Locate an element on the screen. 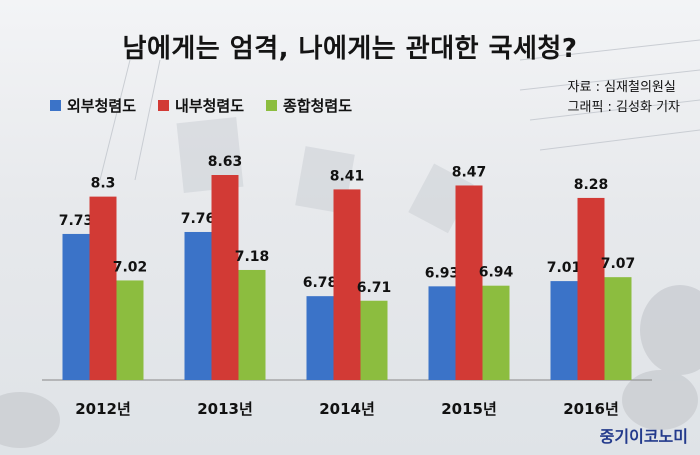 The image size is (700, 455). brand-logo: 중기이코노미 is located at coordinates (643, 436).